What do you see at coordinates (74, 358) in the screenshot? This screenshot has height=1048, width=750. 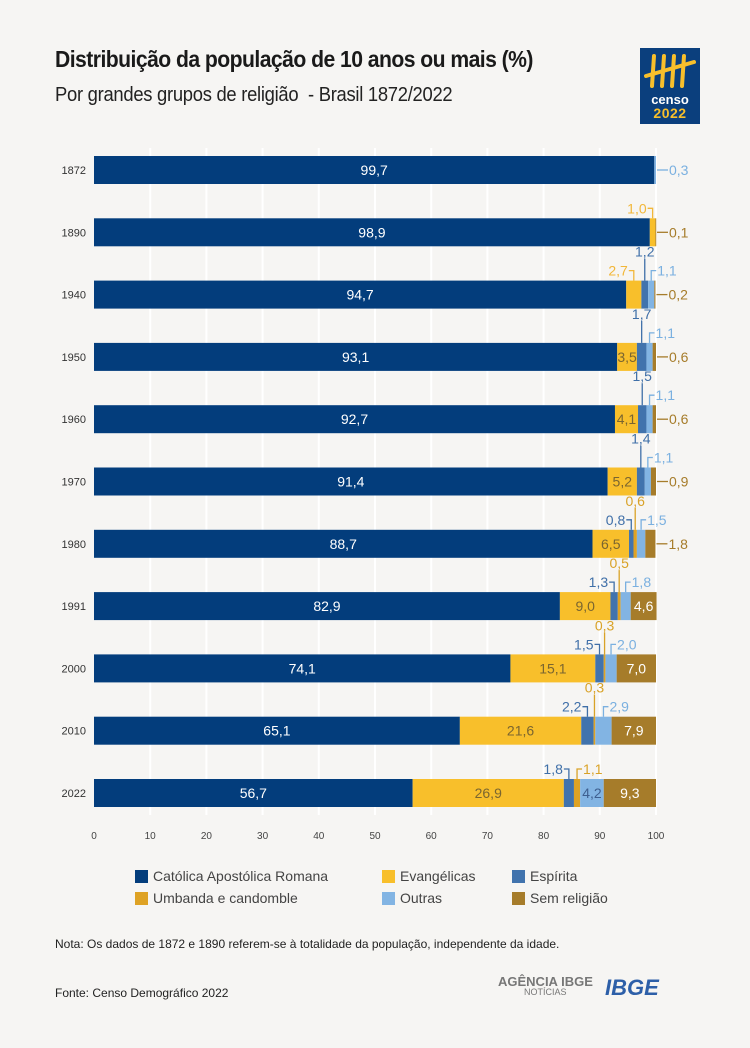 I see `year-label: 1950` at bounding box center [74, 358].